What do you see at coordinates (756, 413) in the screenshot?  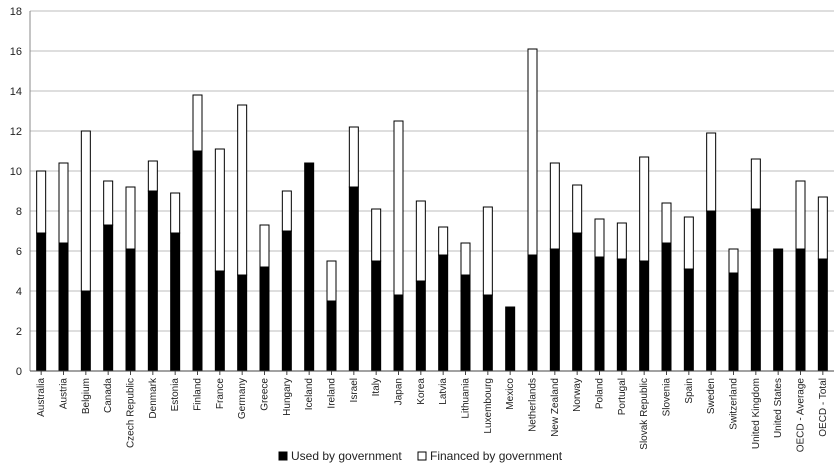 I see `x-tick-label: United Kingdom` at bounding box center [756, 413].